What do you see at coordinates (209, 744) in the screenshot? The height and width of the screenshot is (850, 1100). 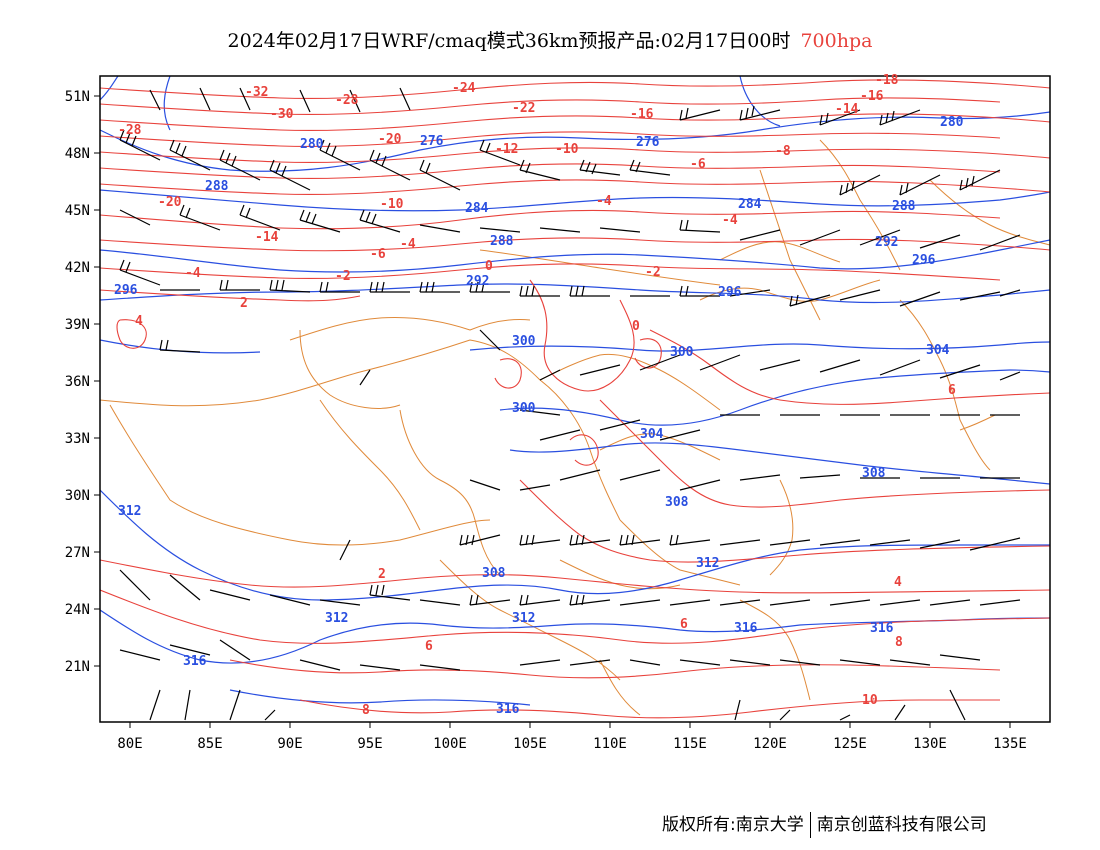 I see `lon-label: 85E` at bounding box center [209, 744].